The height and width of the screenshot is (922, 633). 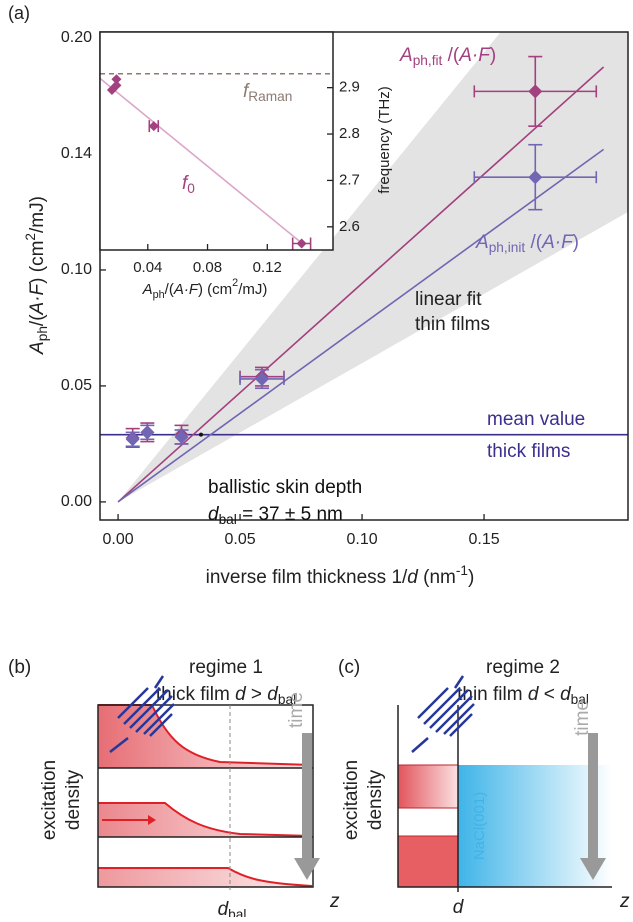 I want to click on annotation: linear fit, so click(x=448, y=299).